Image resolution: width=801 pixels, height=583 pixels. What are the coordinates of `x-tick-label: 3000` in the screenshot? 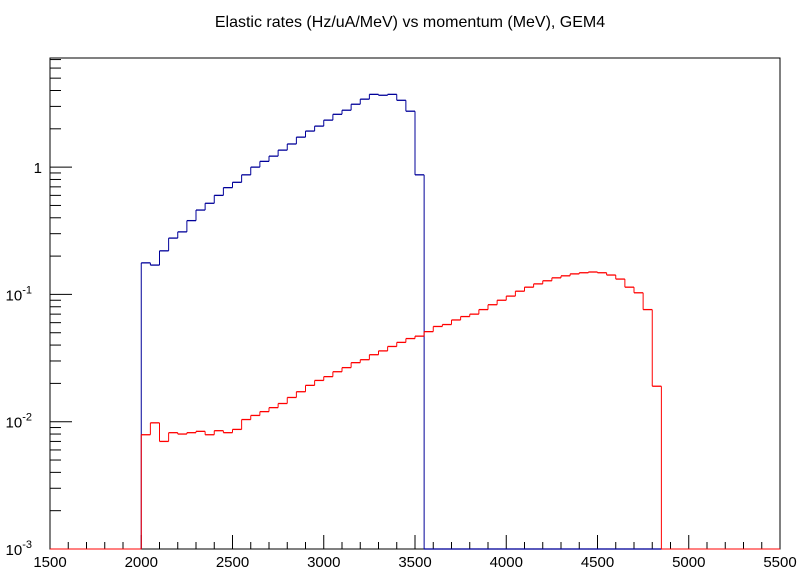 It's located at (323, 562).